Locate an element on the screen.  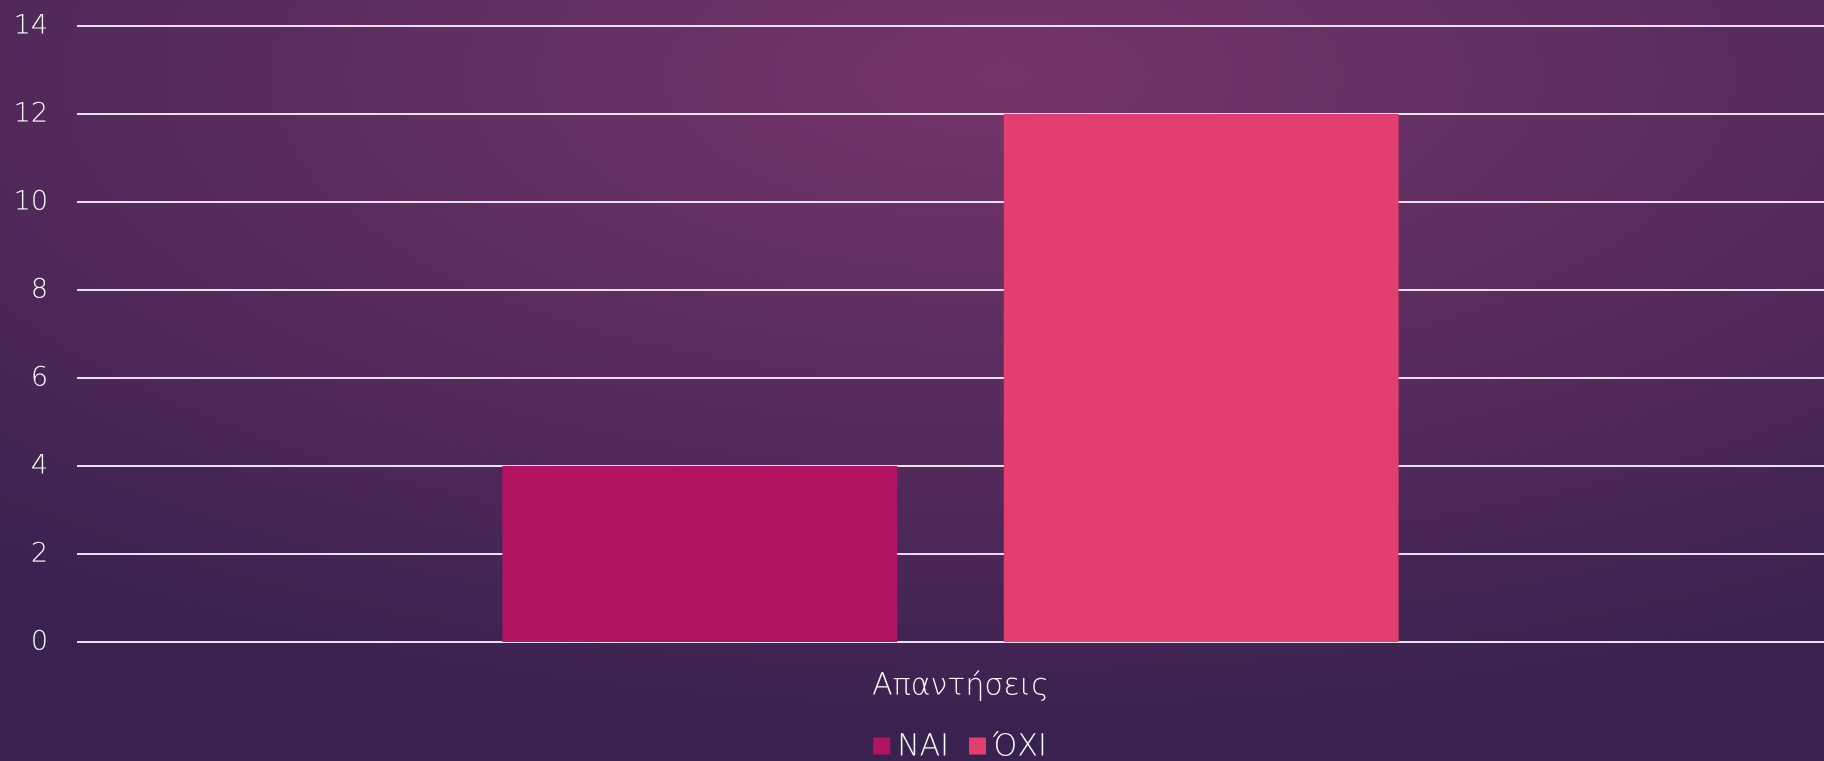
y-tick-label: 8 is located at coordinates (39, 289).